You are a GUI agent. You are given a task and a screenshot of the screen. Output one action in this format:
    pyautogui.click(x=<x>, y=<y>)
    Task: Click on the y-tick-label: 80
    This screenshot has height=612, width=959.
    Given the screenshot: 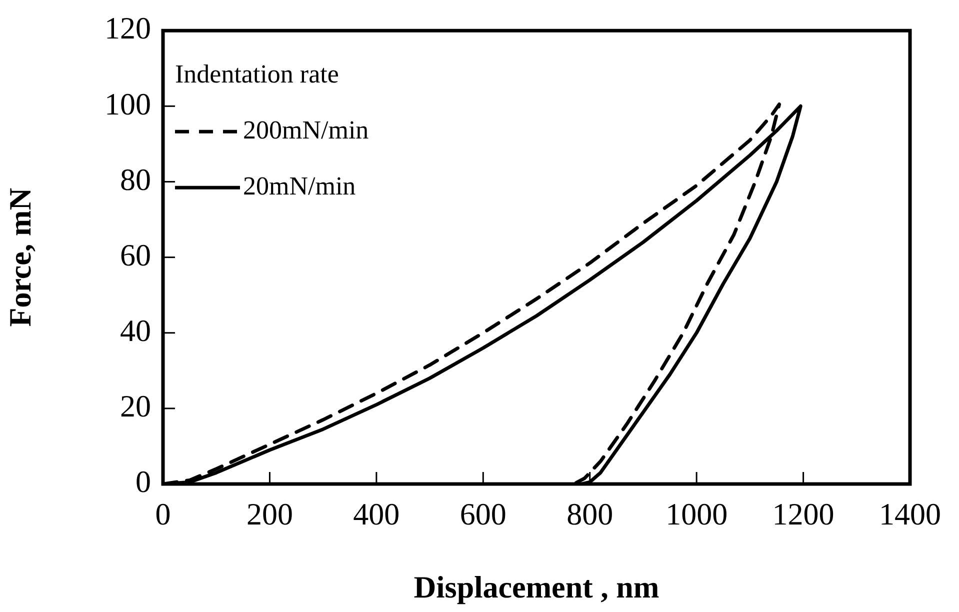 What is the action you would take?
    pyautogui.click(x=135, y=179)
    